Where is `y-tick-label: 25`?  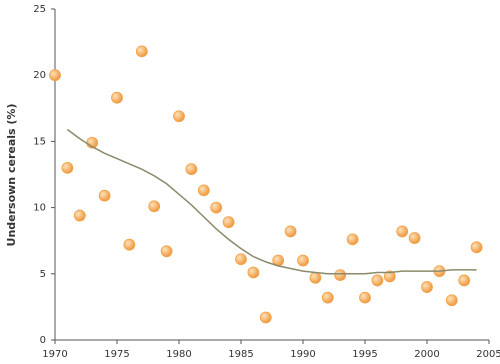 y-tick-label: 25 is located at coordinates (39, 9).